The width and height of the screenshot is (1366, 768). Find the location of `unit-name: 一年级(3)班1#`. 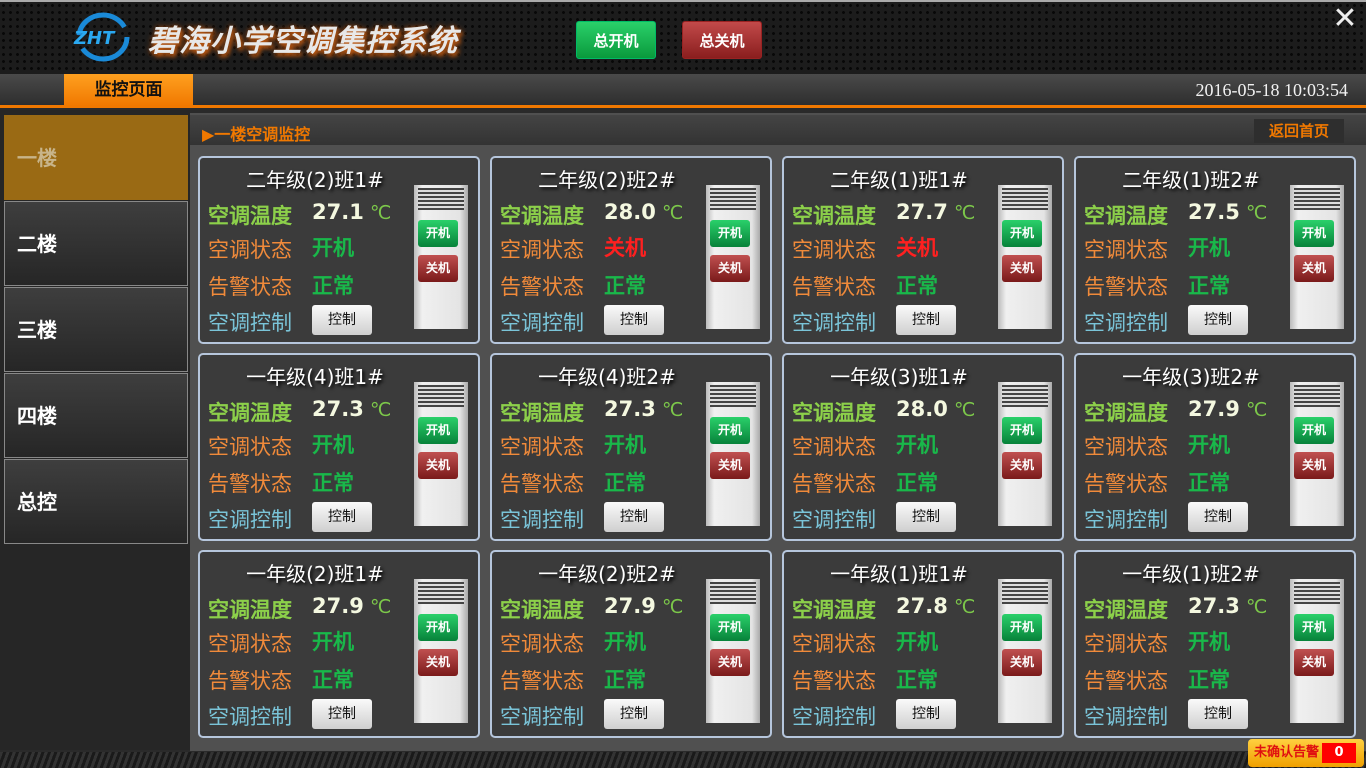

unit-name: 一年级(3)班1# is located at coordinates (899, 377).